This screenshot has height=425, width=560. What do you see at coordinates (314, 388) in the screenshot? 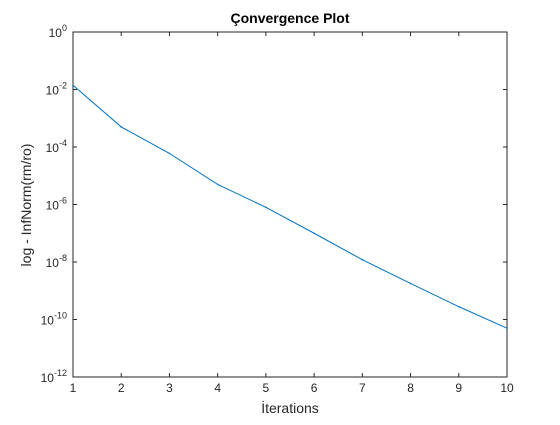
I see `x-tick-label: 6` at bounding box center [314, 388].